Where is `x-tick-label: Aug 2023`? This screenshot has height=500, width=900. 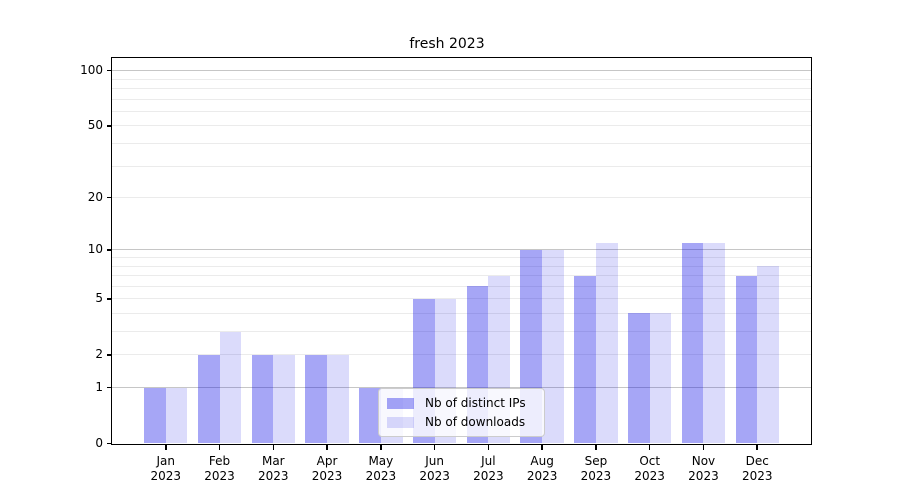
x-tick-label: Aug 2023 is located at coordinates (542, 468).